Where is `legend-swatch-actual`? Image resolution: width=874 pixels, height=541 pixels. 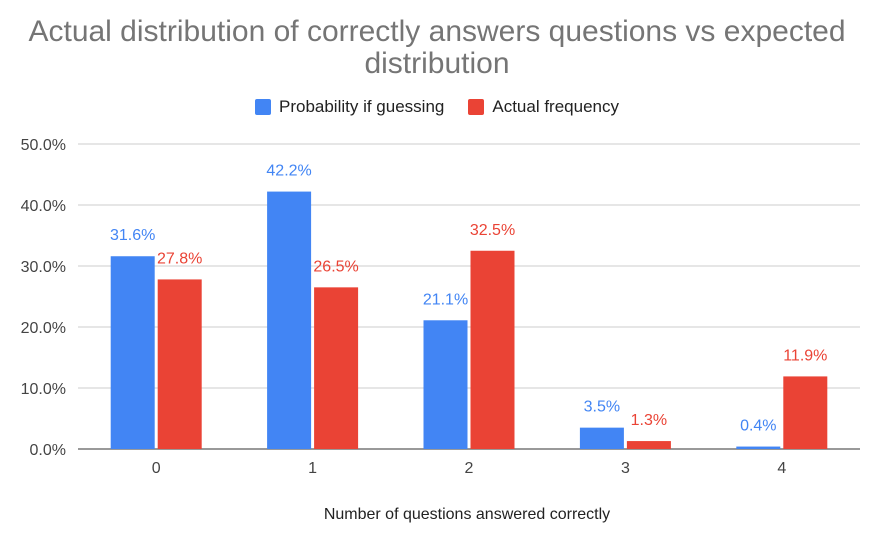 legend-swatch-actual is located at coordinates (476, 107).